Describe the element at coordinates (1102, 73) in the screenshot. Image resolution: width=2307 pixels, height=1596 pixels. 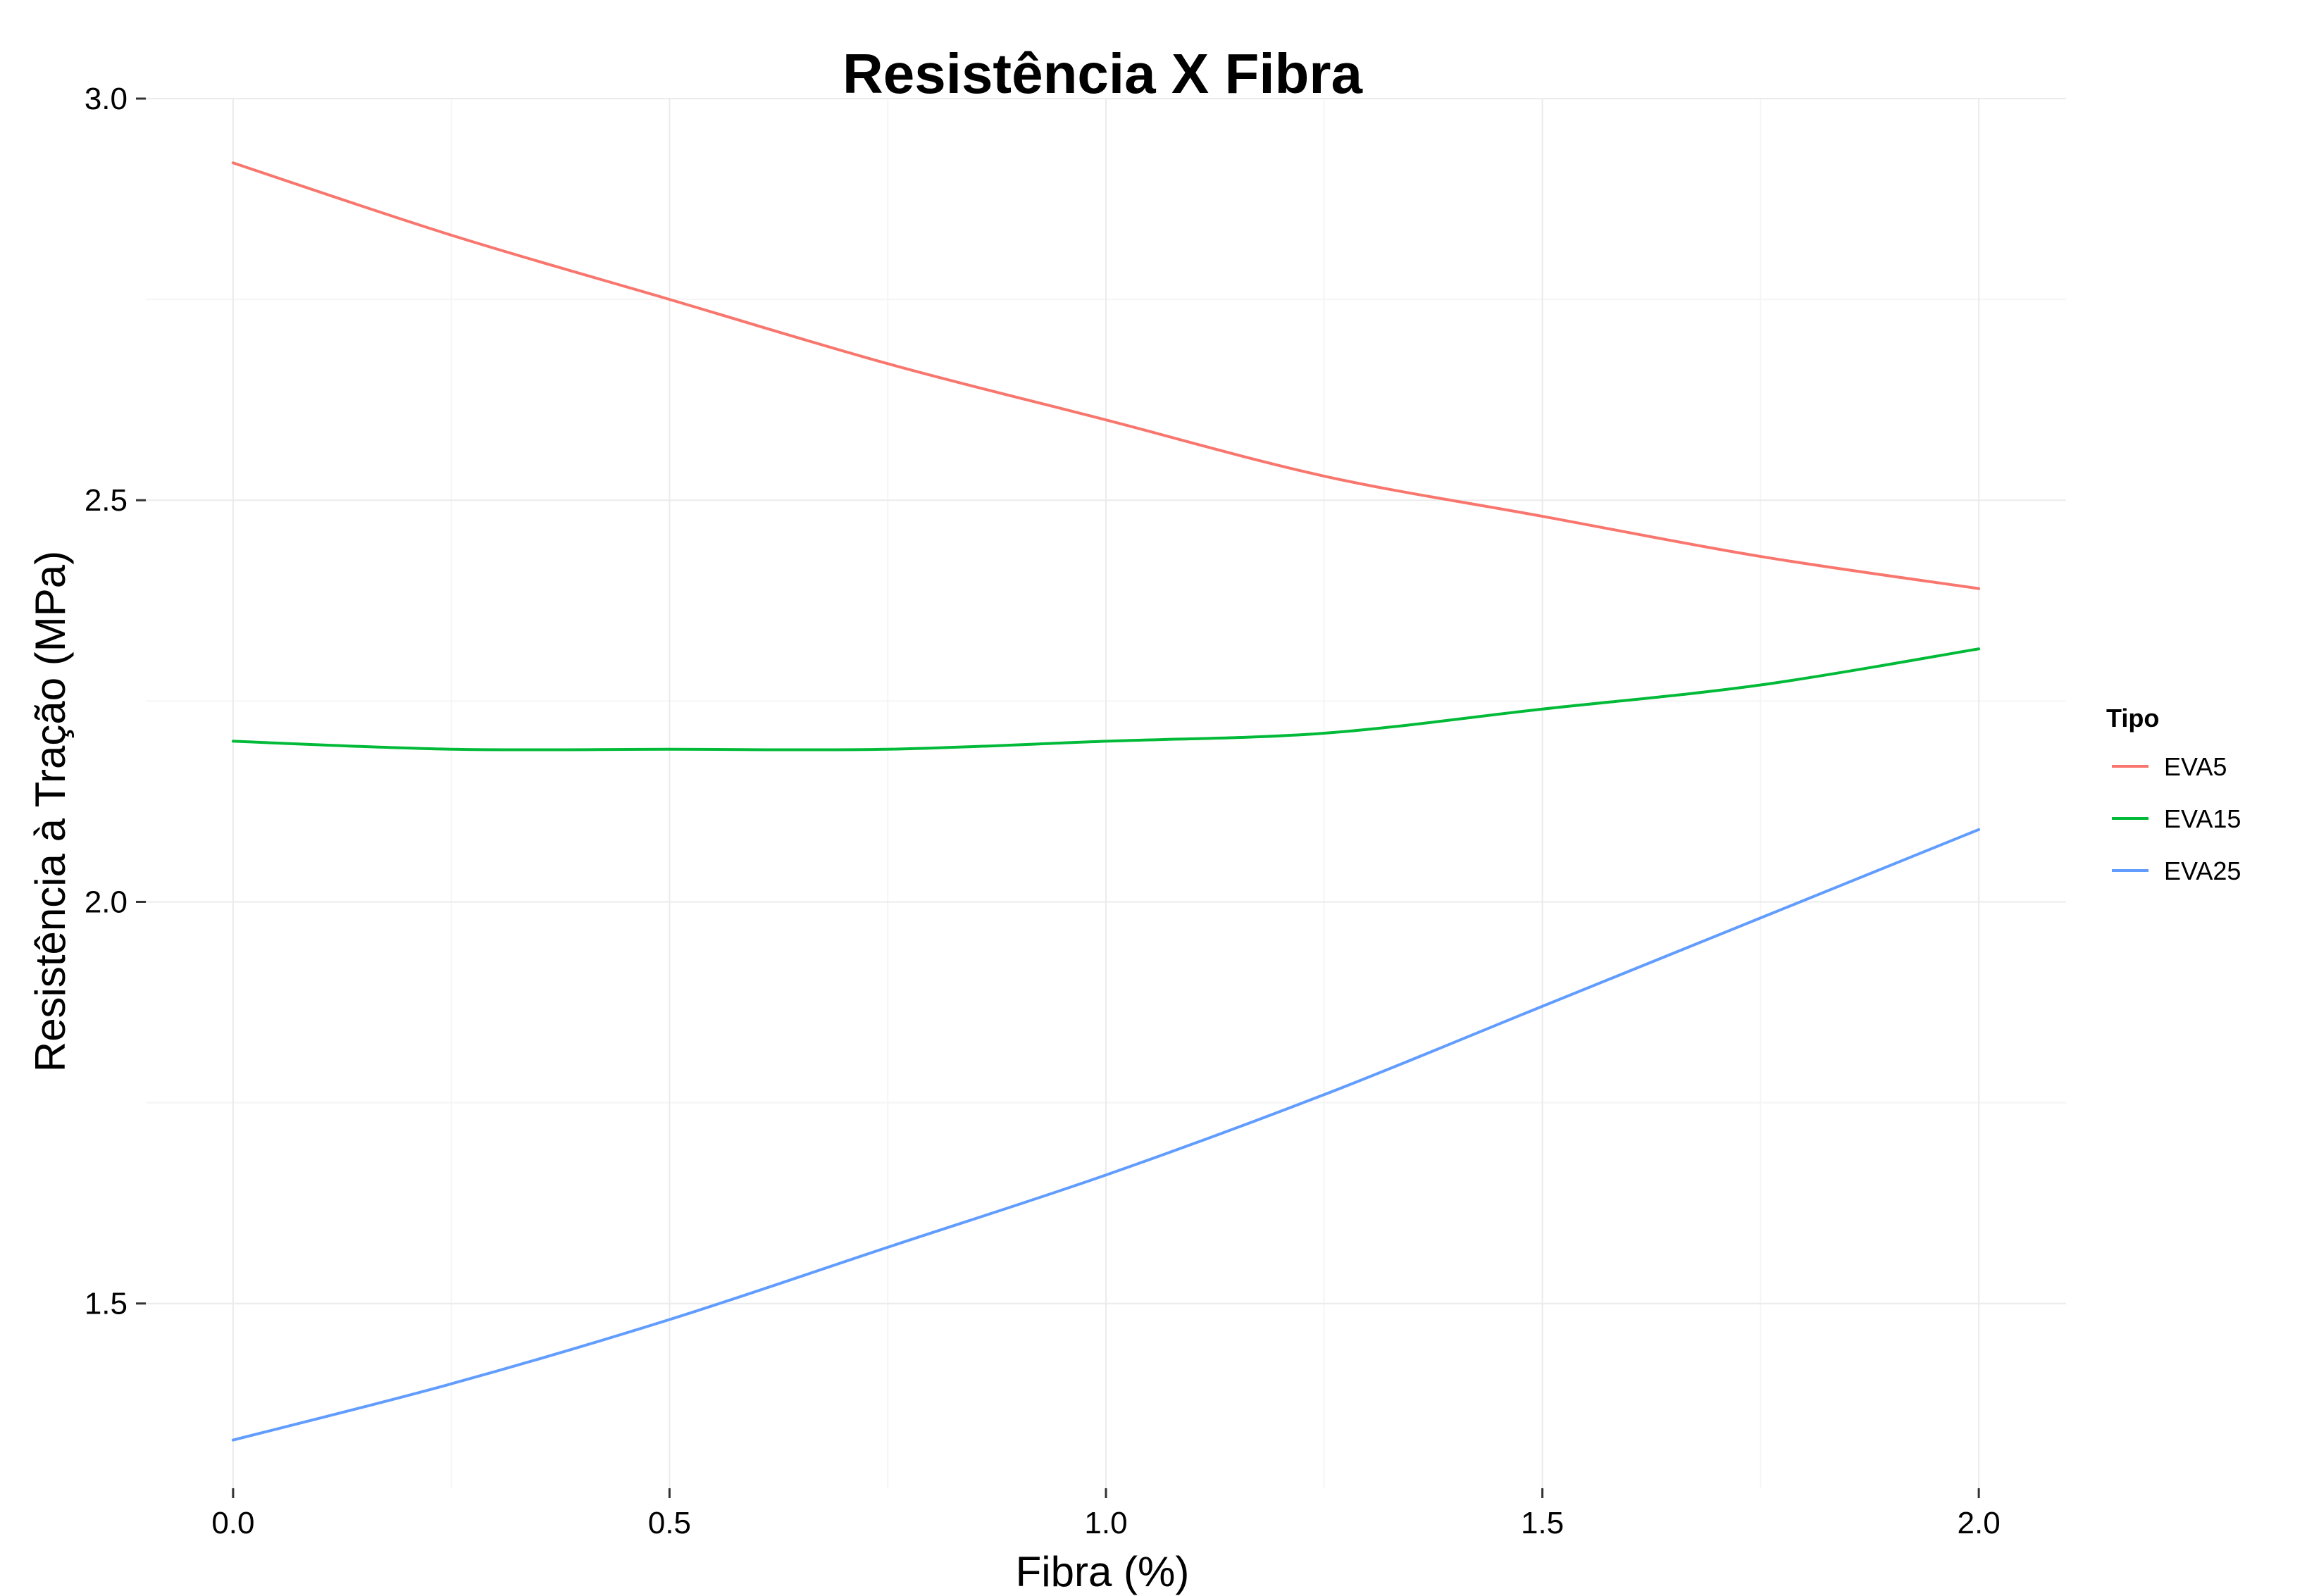
I see `chart-title: Resistência X Fibra` at that location.